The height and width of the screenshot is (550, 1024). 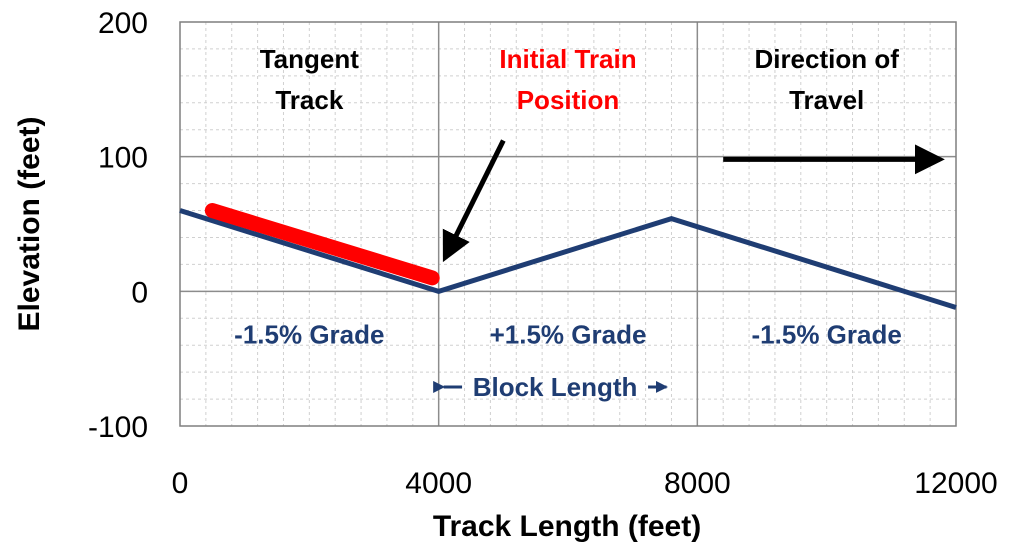 What do you see at coordinates (474, 201) in the screenshot?
I see `initial-position-arrow` at bounding box center [474, 201].